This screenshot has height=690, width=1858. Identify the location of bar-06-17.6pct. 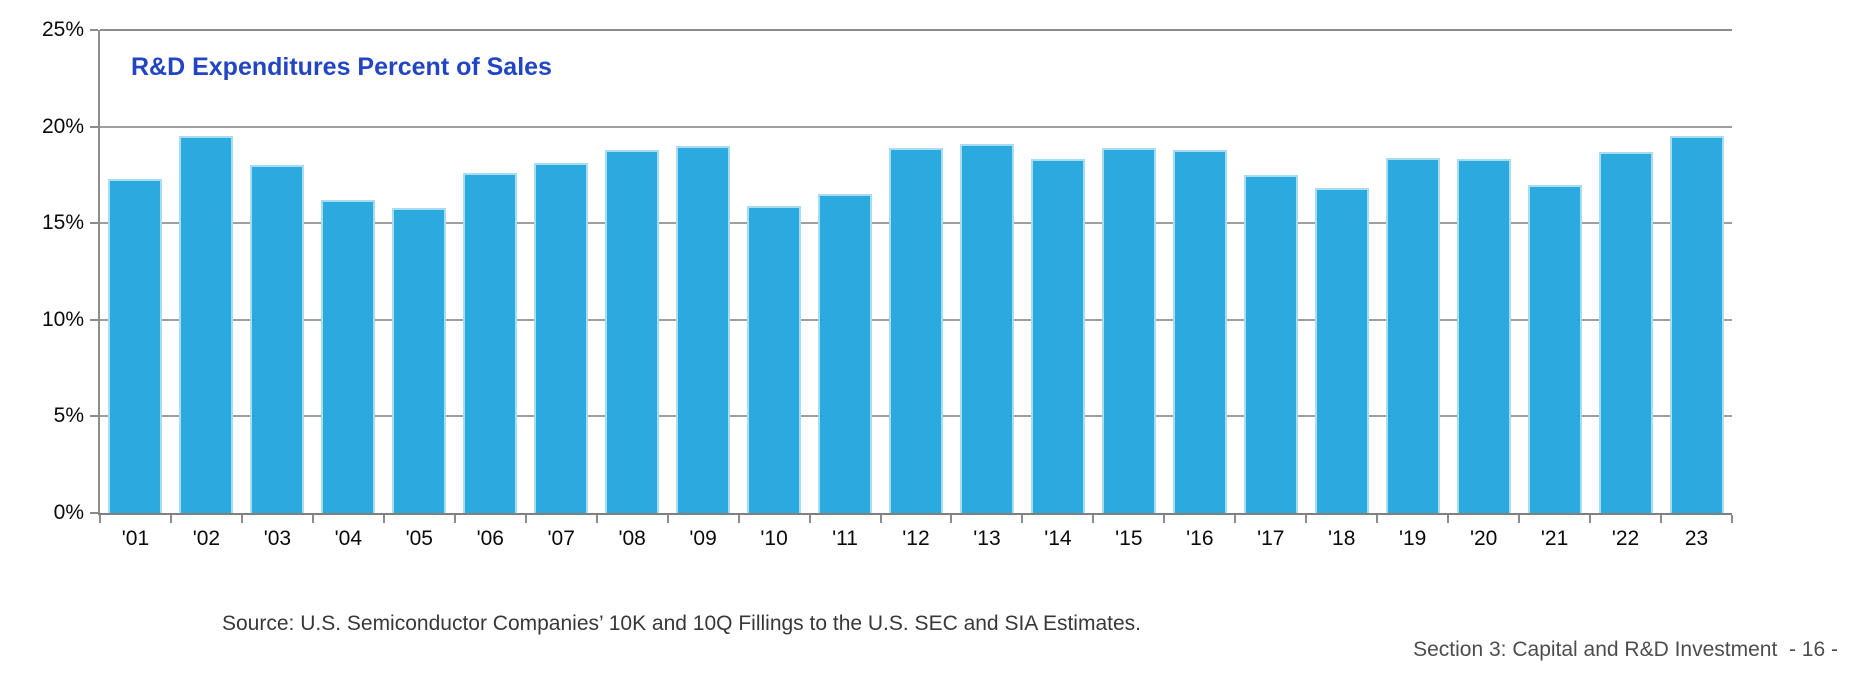
(490, 342).